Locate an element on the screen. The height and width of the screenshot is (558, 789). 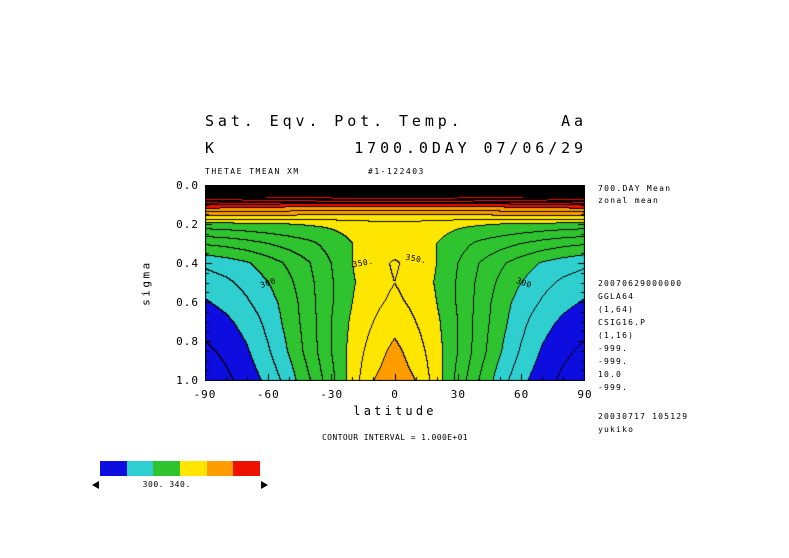
header-row-3: THETAE TMEAN XM #1-122403 is located at coordinates (396, 171).